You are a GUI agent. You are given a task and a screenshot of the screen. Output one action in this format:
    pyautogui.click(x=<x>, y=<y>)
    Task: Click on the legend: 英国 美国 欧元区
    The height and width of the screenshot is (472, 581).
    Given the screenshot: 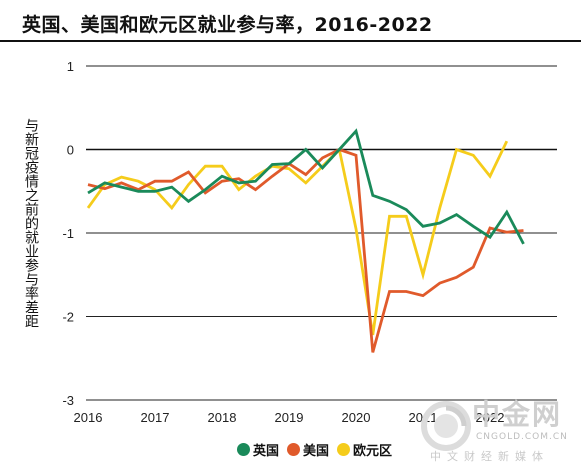 What is the action you would take?
    pyautogui.click(x=314, y=449)
    